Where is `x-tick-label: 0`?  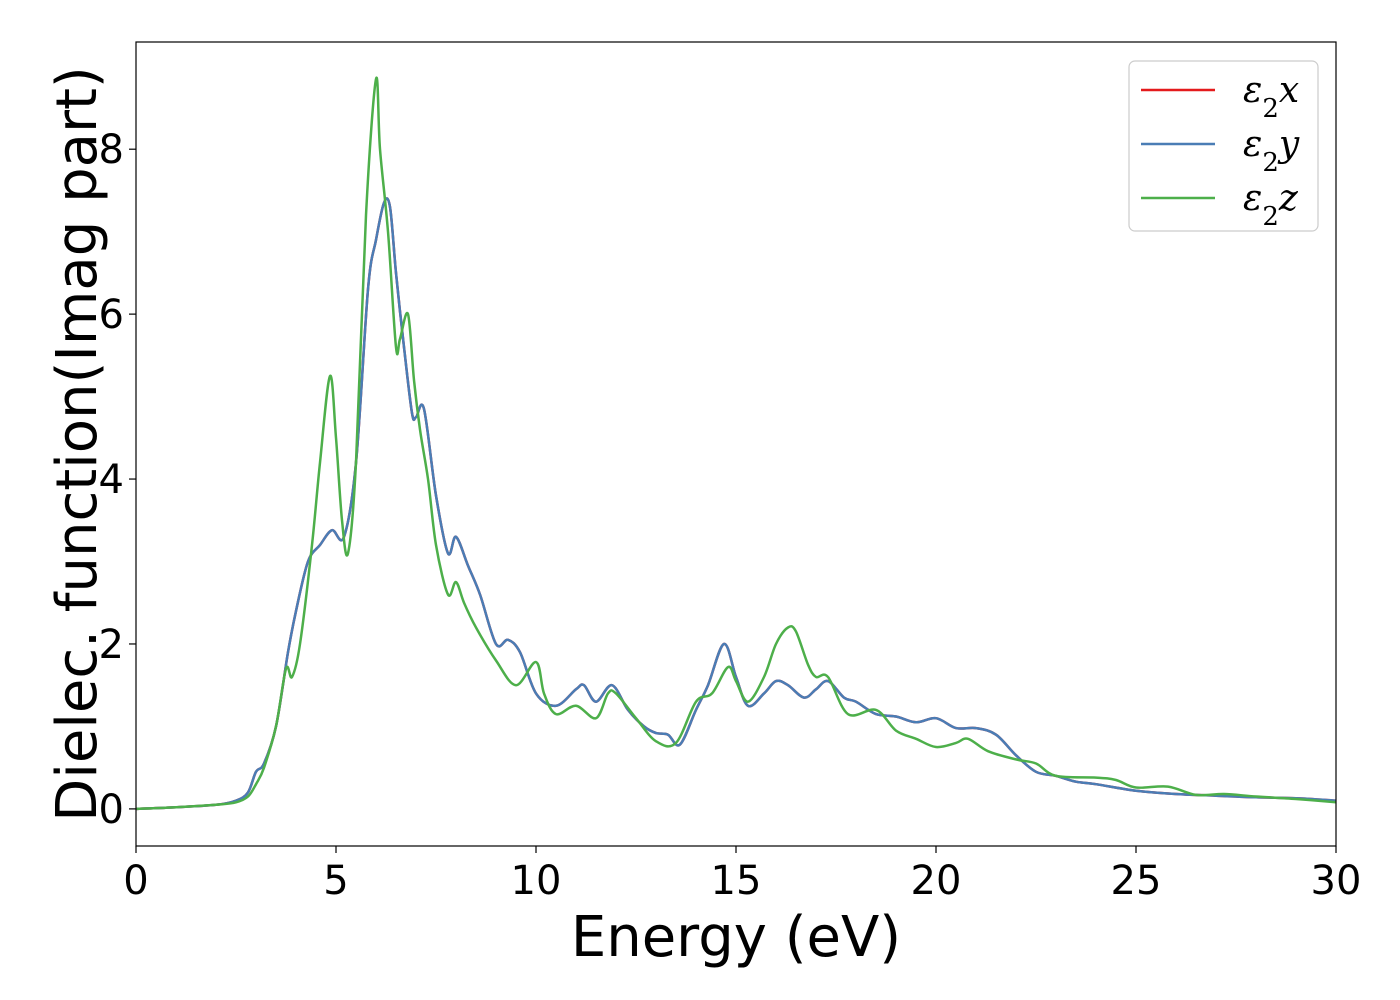
x-tick-label: 0 is located at coordinates (135, 881).